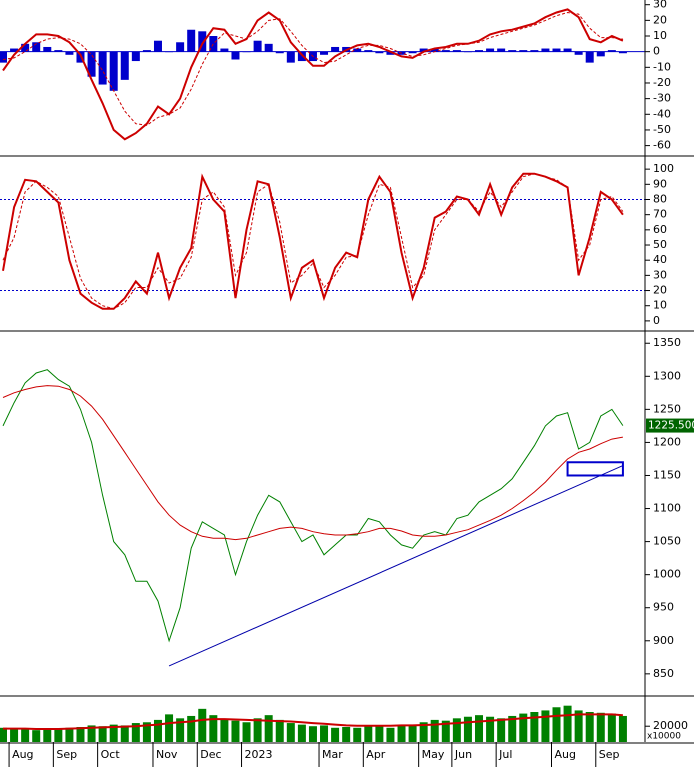  I want to click on y-tick-label: 850, so click(663, 673).